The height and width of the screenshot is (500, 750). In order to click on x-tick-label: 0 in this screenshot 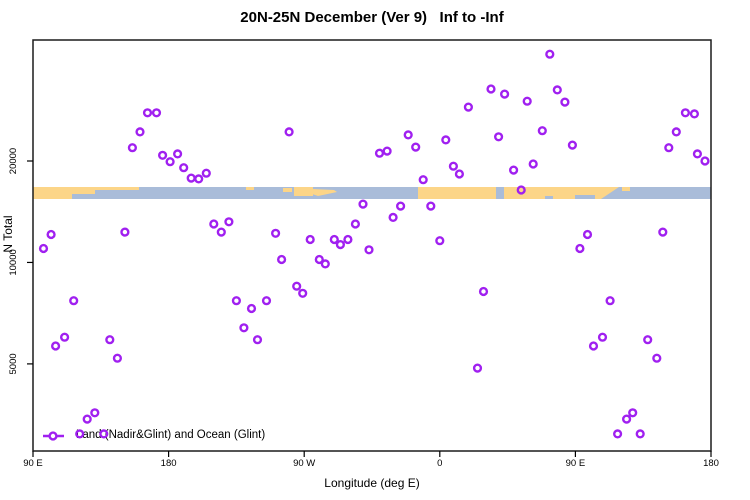, I will do `click(439, 463)`.